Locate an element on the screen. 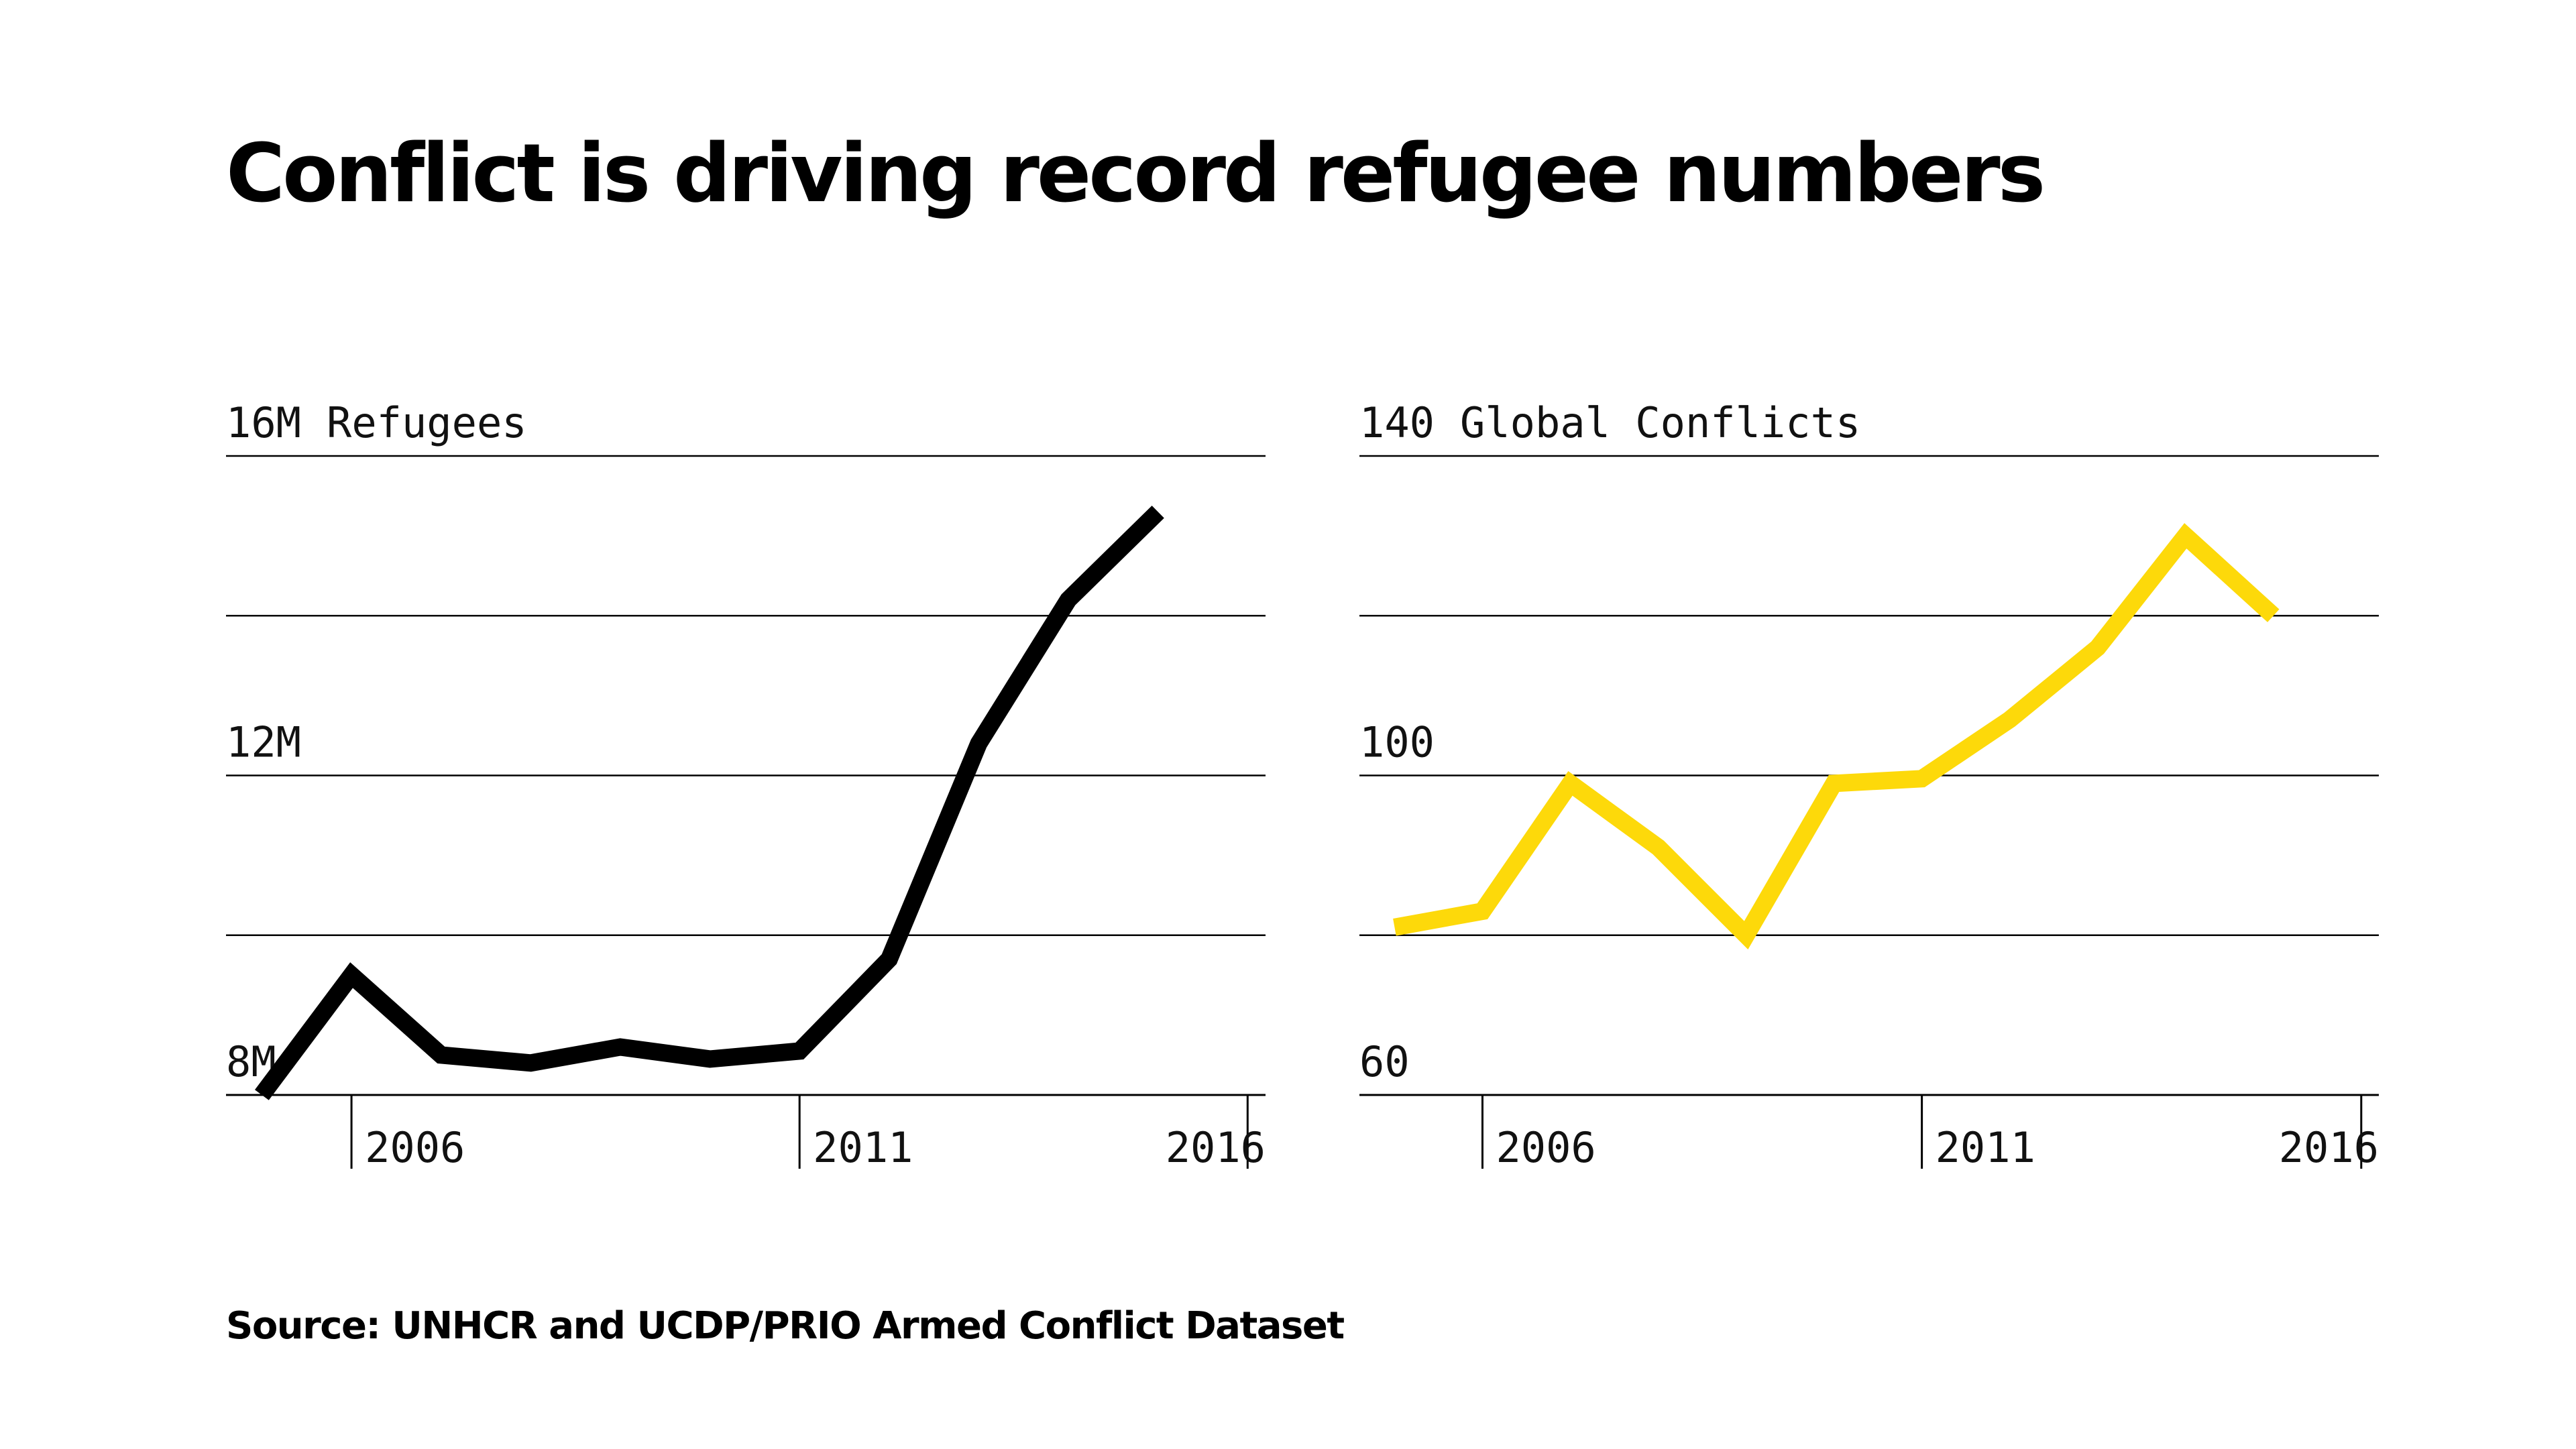  series-label: Refugees is located at coordinates (427, 422).